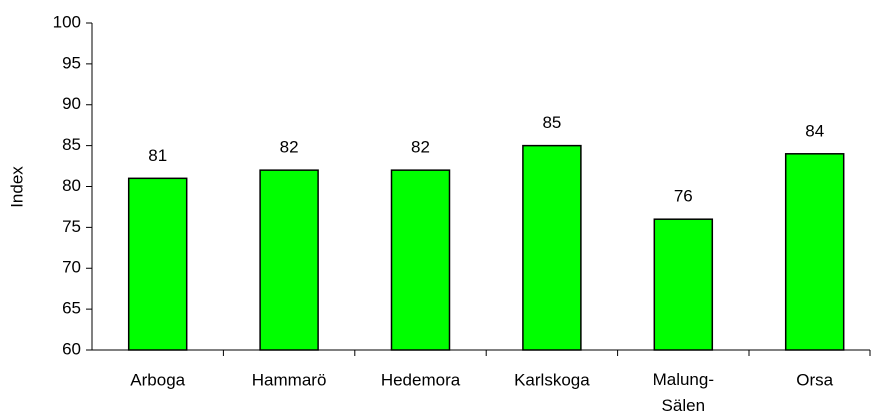 The image size is (874, 415). Describe the element at coordinates (71, 348) in the screenshot. I see `y-tick-label: 60` at that location.